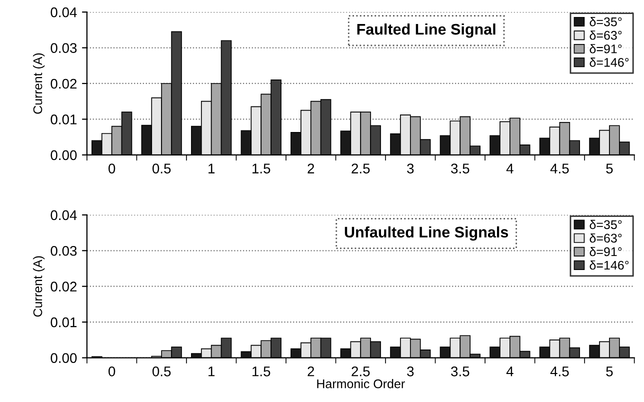 Image resolution: width=644 pixels, height=402 pixels. What do you see at coordinates (361, 383) in the screenshot?
I see `x-axis-title: Harmonic Order` at bounding box center [361, 383].